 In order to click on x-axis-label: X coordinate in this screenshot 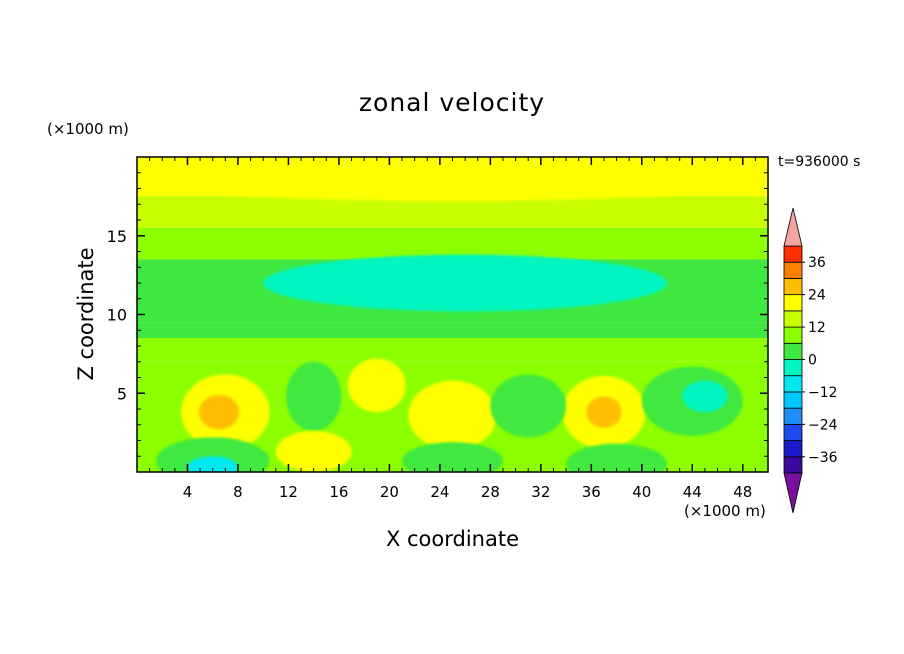, I will do `click(452, 539)`.